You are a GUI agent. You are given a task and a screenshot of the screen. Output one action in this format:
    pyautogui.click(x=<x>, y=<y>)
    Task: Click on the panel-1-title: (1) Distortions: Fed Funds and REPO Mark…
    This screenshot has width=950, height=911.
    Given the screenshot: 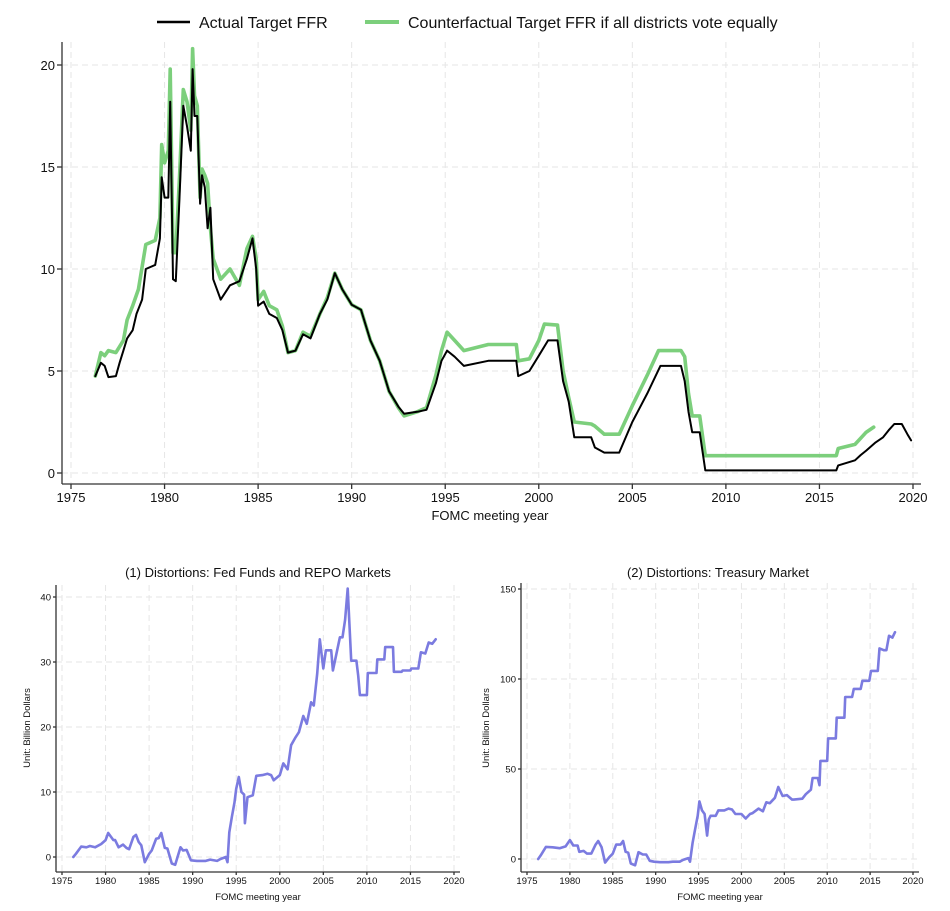 What is the action you would take?
    pyautogui.click(x=258, y=572)
    